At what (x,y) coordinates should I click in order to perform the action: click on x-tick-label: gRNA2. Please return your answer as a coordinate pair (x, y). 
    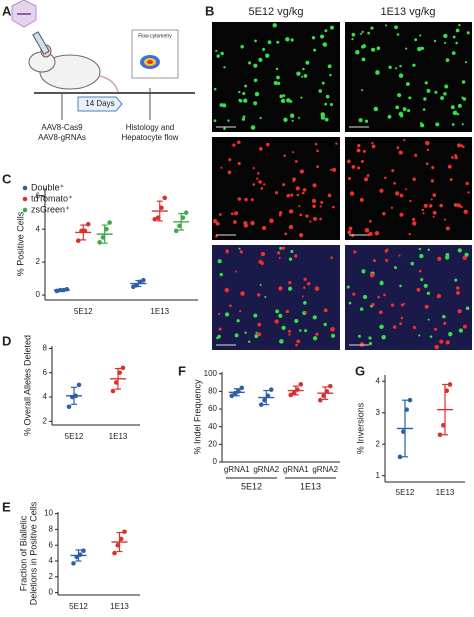
    Looking at the image, I should click on (325, 469).